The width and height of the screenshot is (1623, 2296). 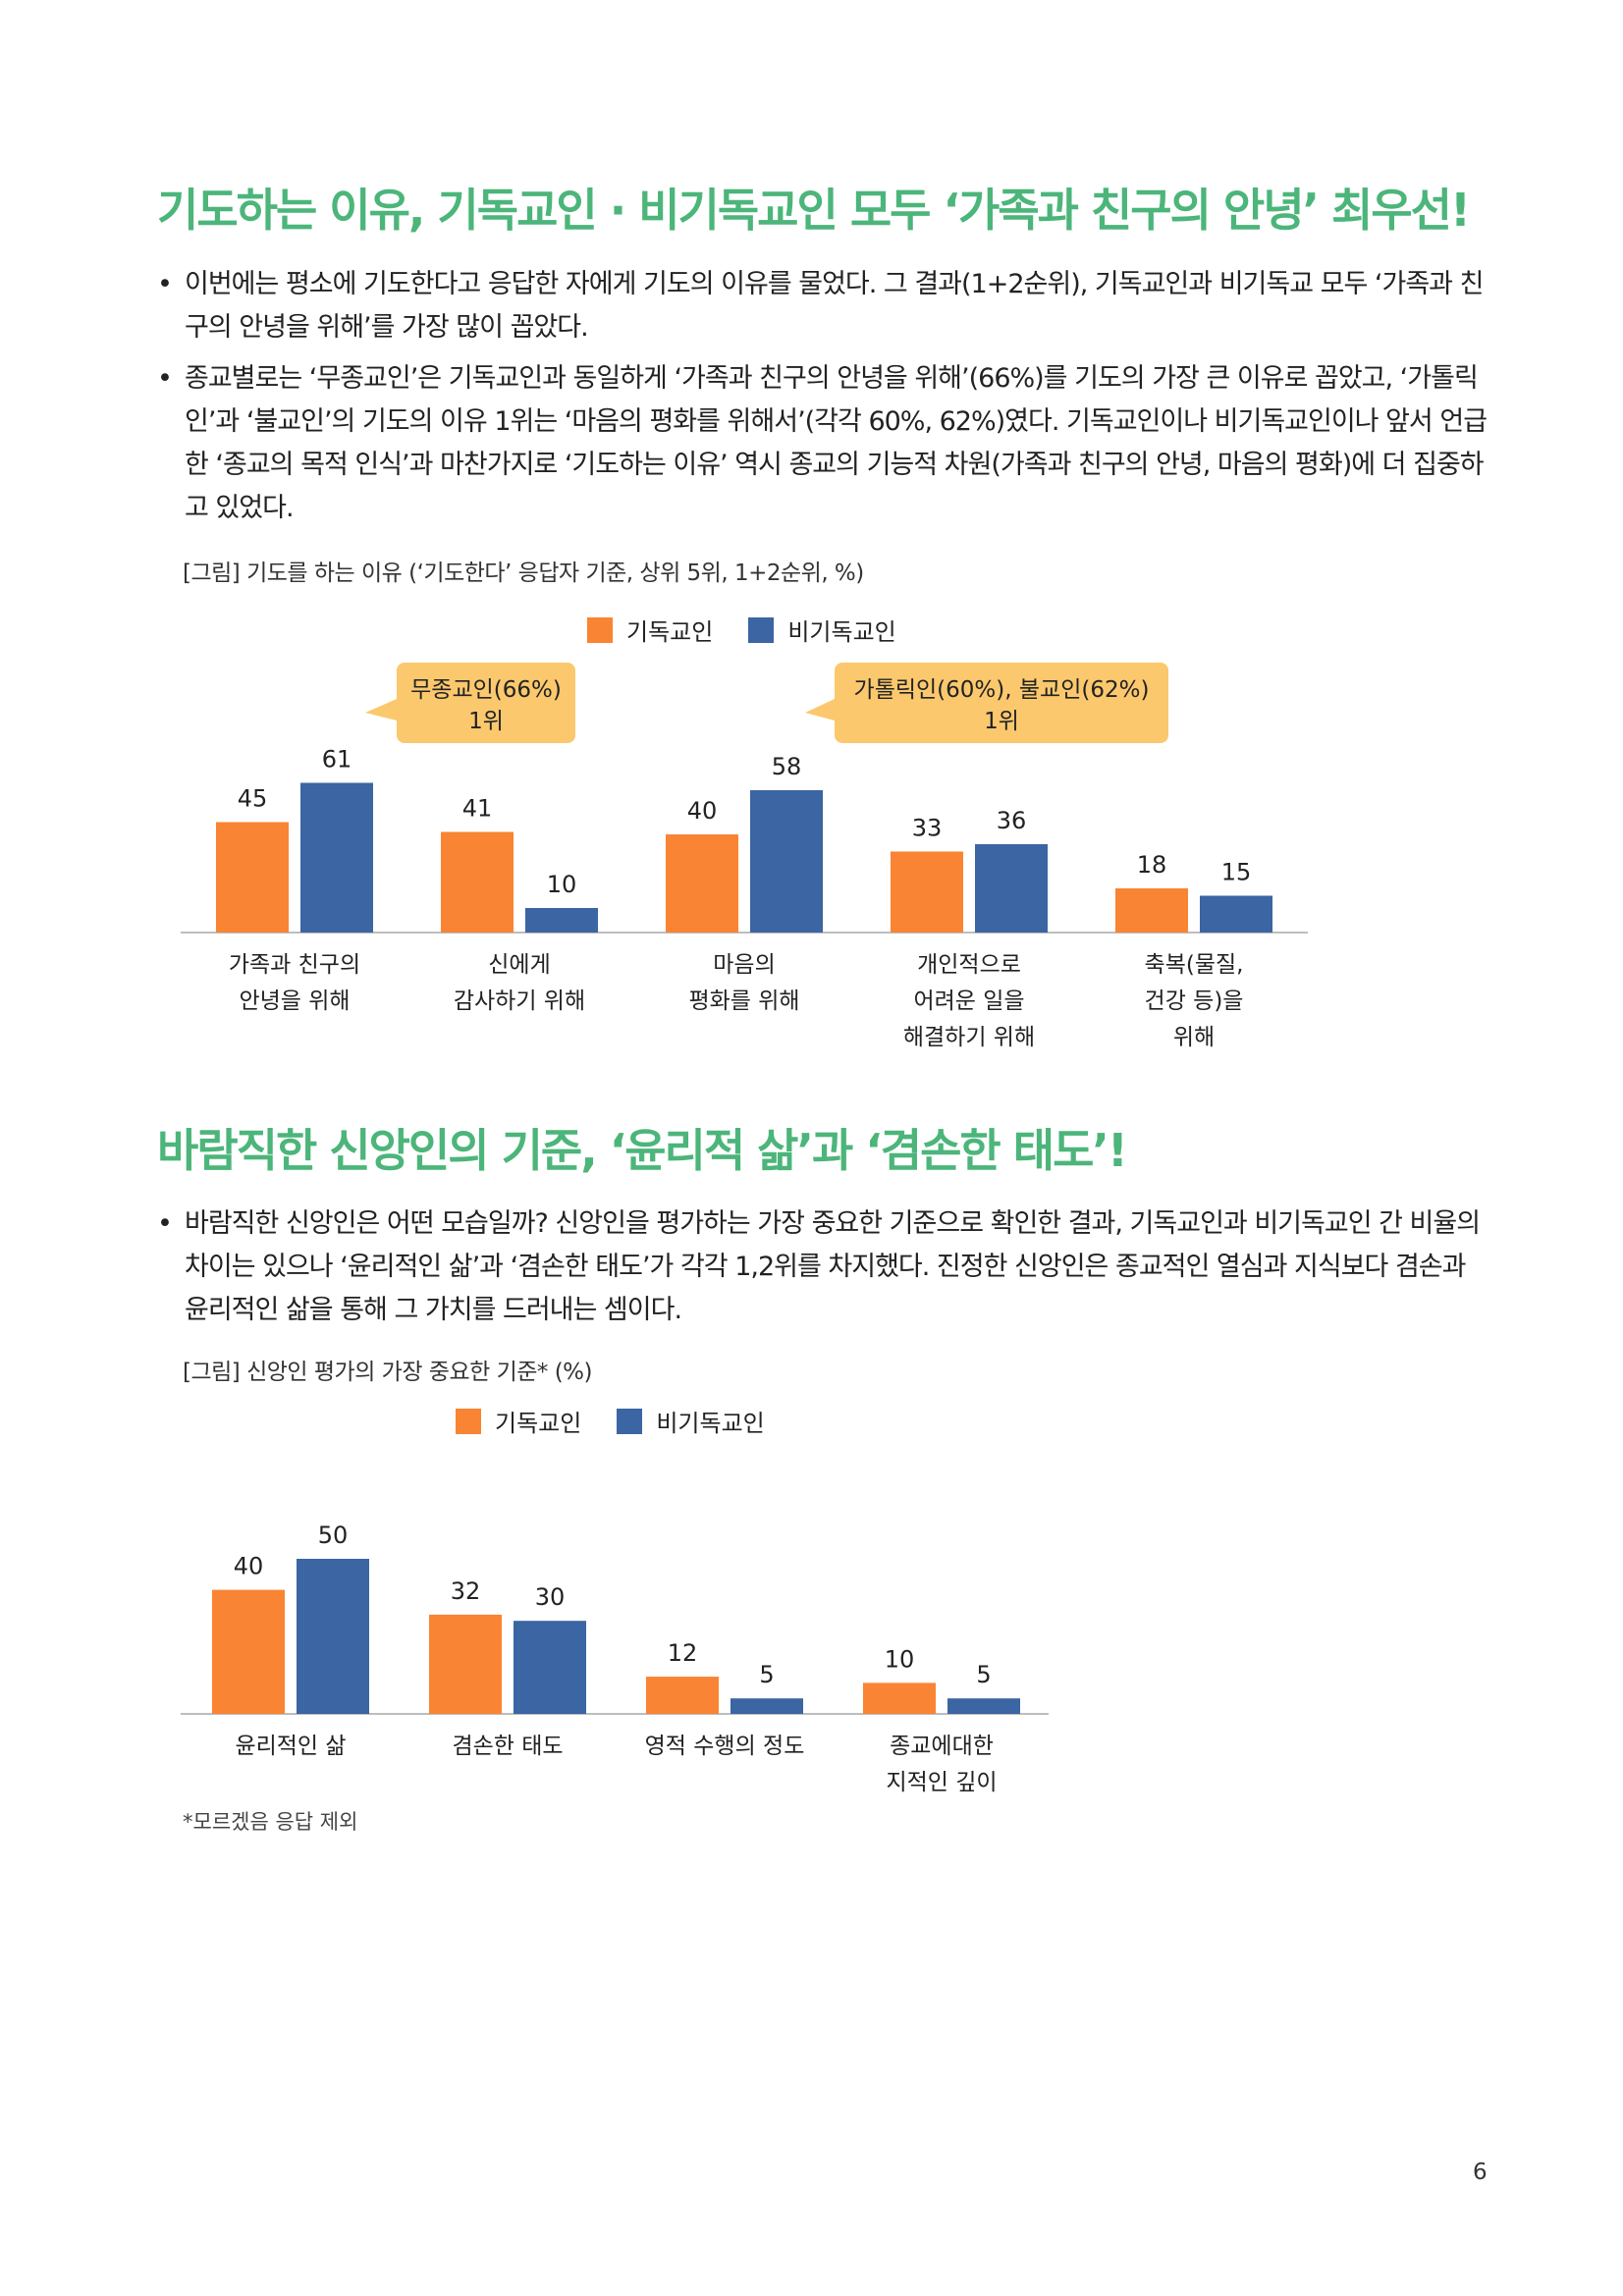 What do you see at coordinates (1194, 965) in the screenshot?
I see `category-label: 축복(물질,` at bounding box center [1194, 965].